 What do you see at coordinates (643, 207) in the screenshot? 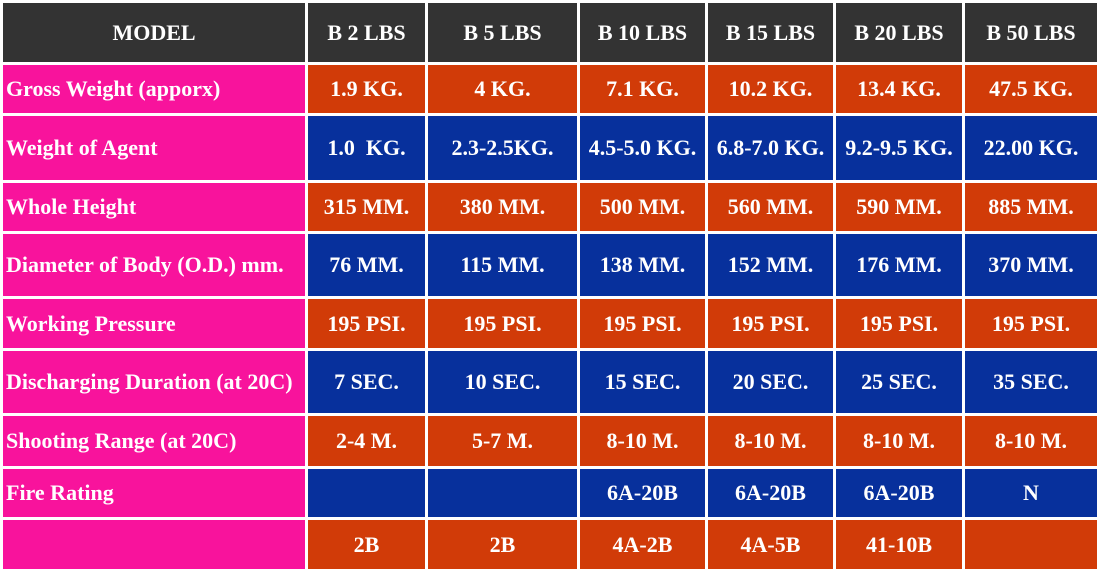
I see `table-cell: 500 MM.` at bounding box center [643, 207].